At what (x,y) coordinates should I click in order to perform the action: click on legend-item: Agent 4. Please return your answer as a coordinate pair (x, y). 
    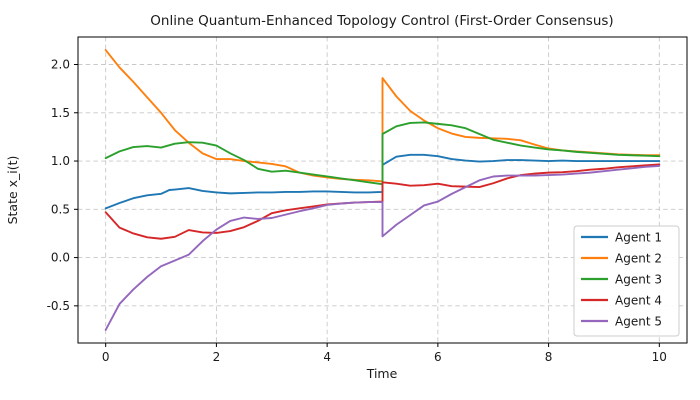
    Looking at the image, I should click on (621, 301).